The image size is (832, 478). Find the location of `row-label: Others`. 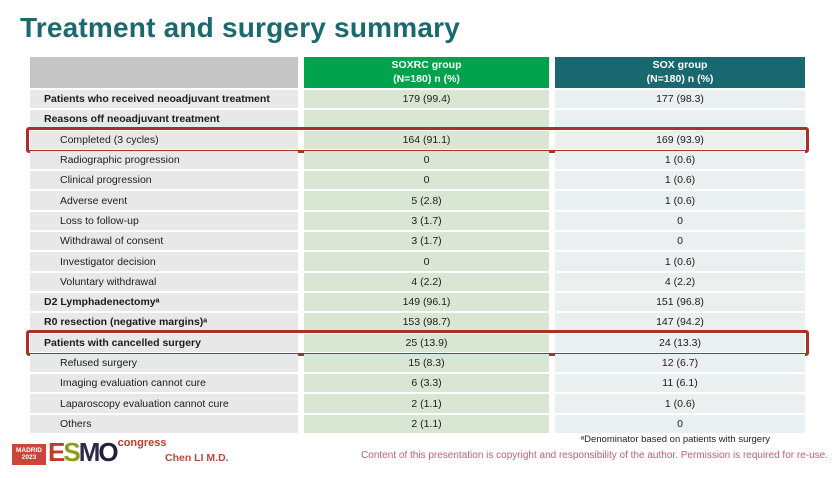

row-label: Others is located at coordinates (164, 424).